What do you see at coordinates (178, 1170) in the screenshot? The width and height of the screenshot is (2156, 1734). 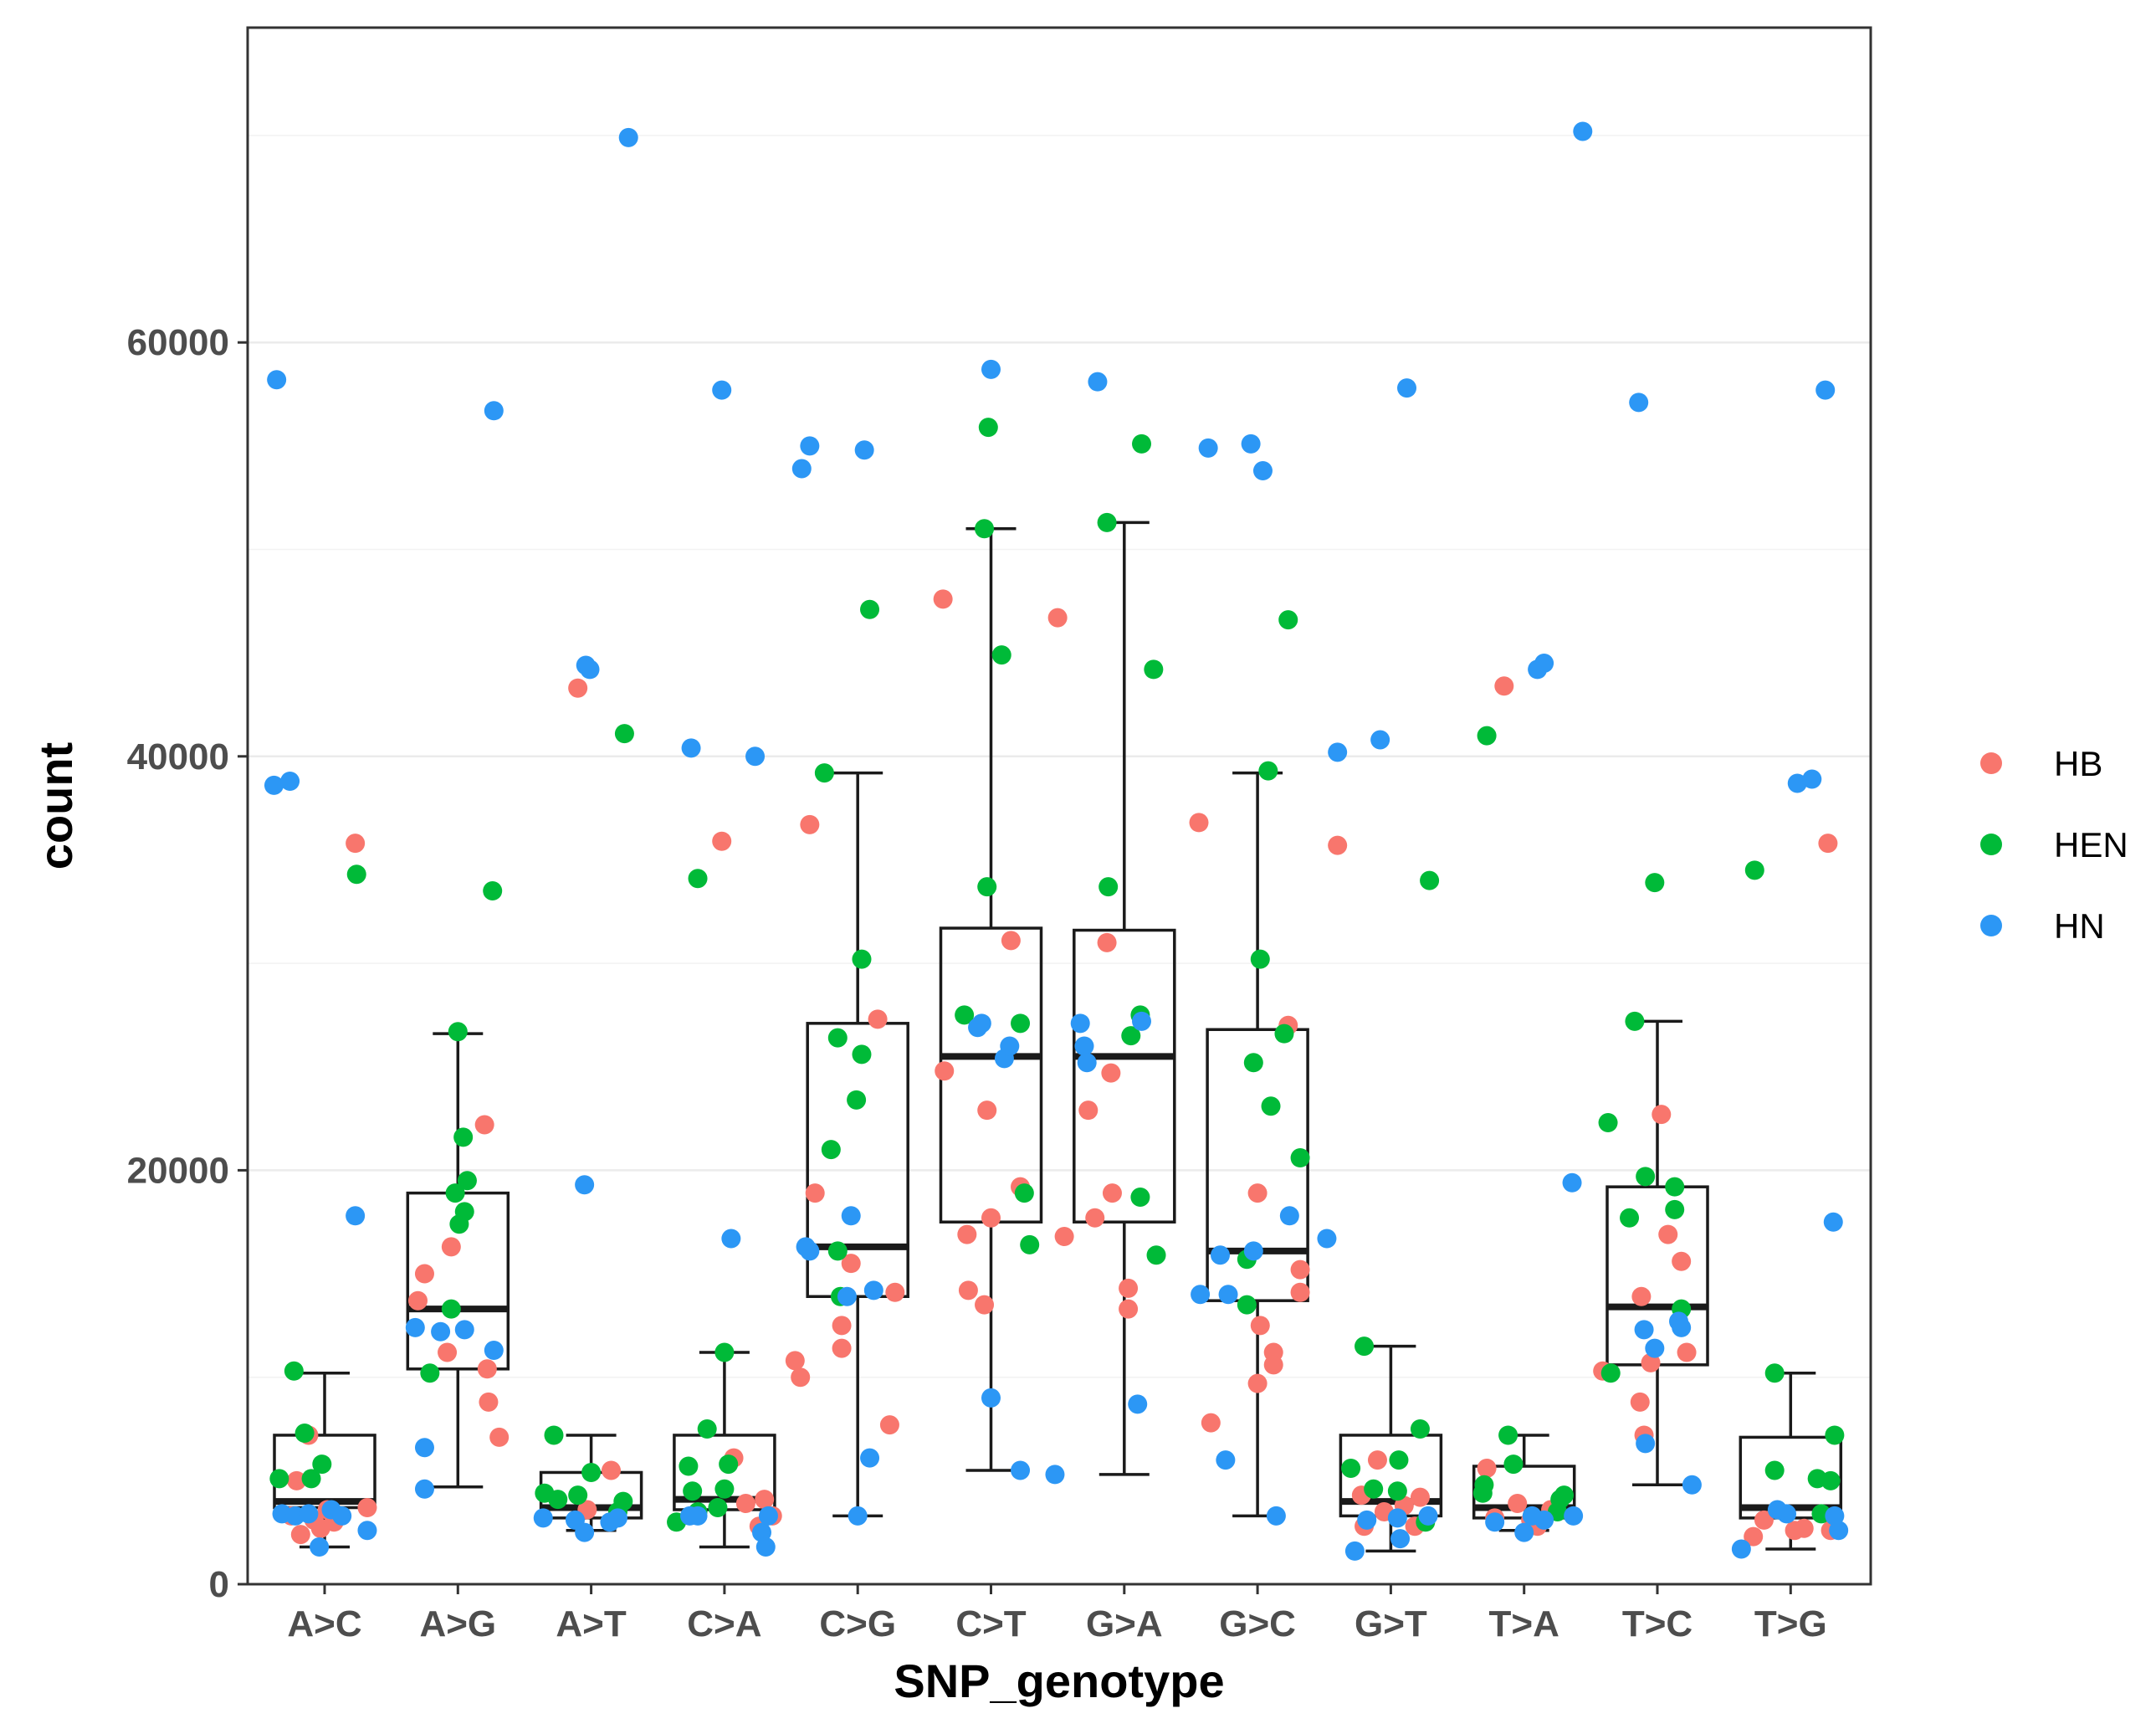 I see `y-tick-label: 20000` at bounding box center [178, 1170].